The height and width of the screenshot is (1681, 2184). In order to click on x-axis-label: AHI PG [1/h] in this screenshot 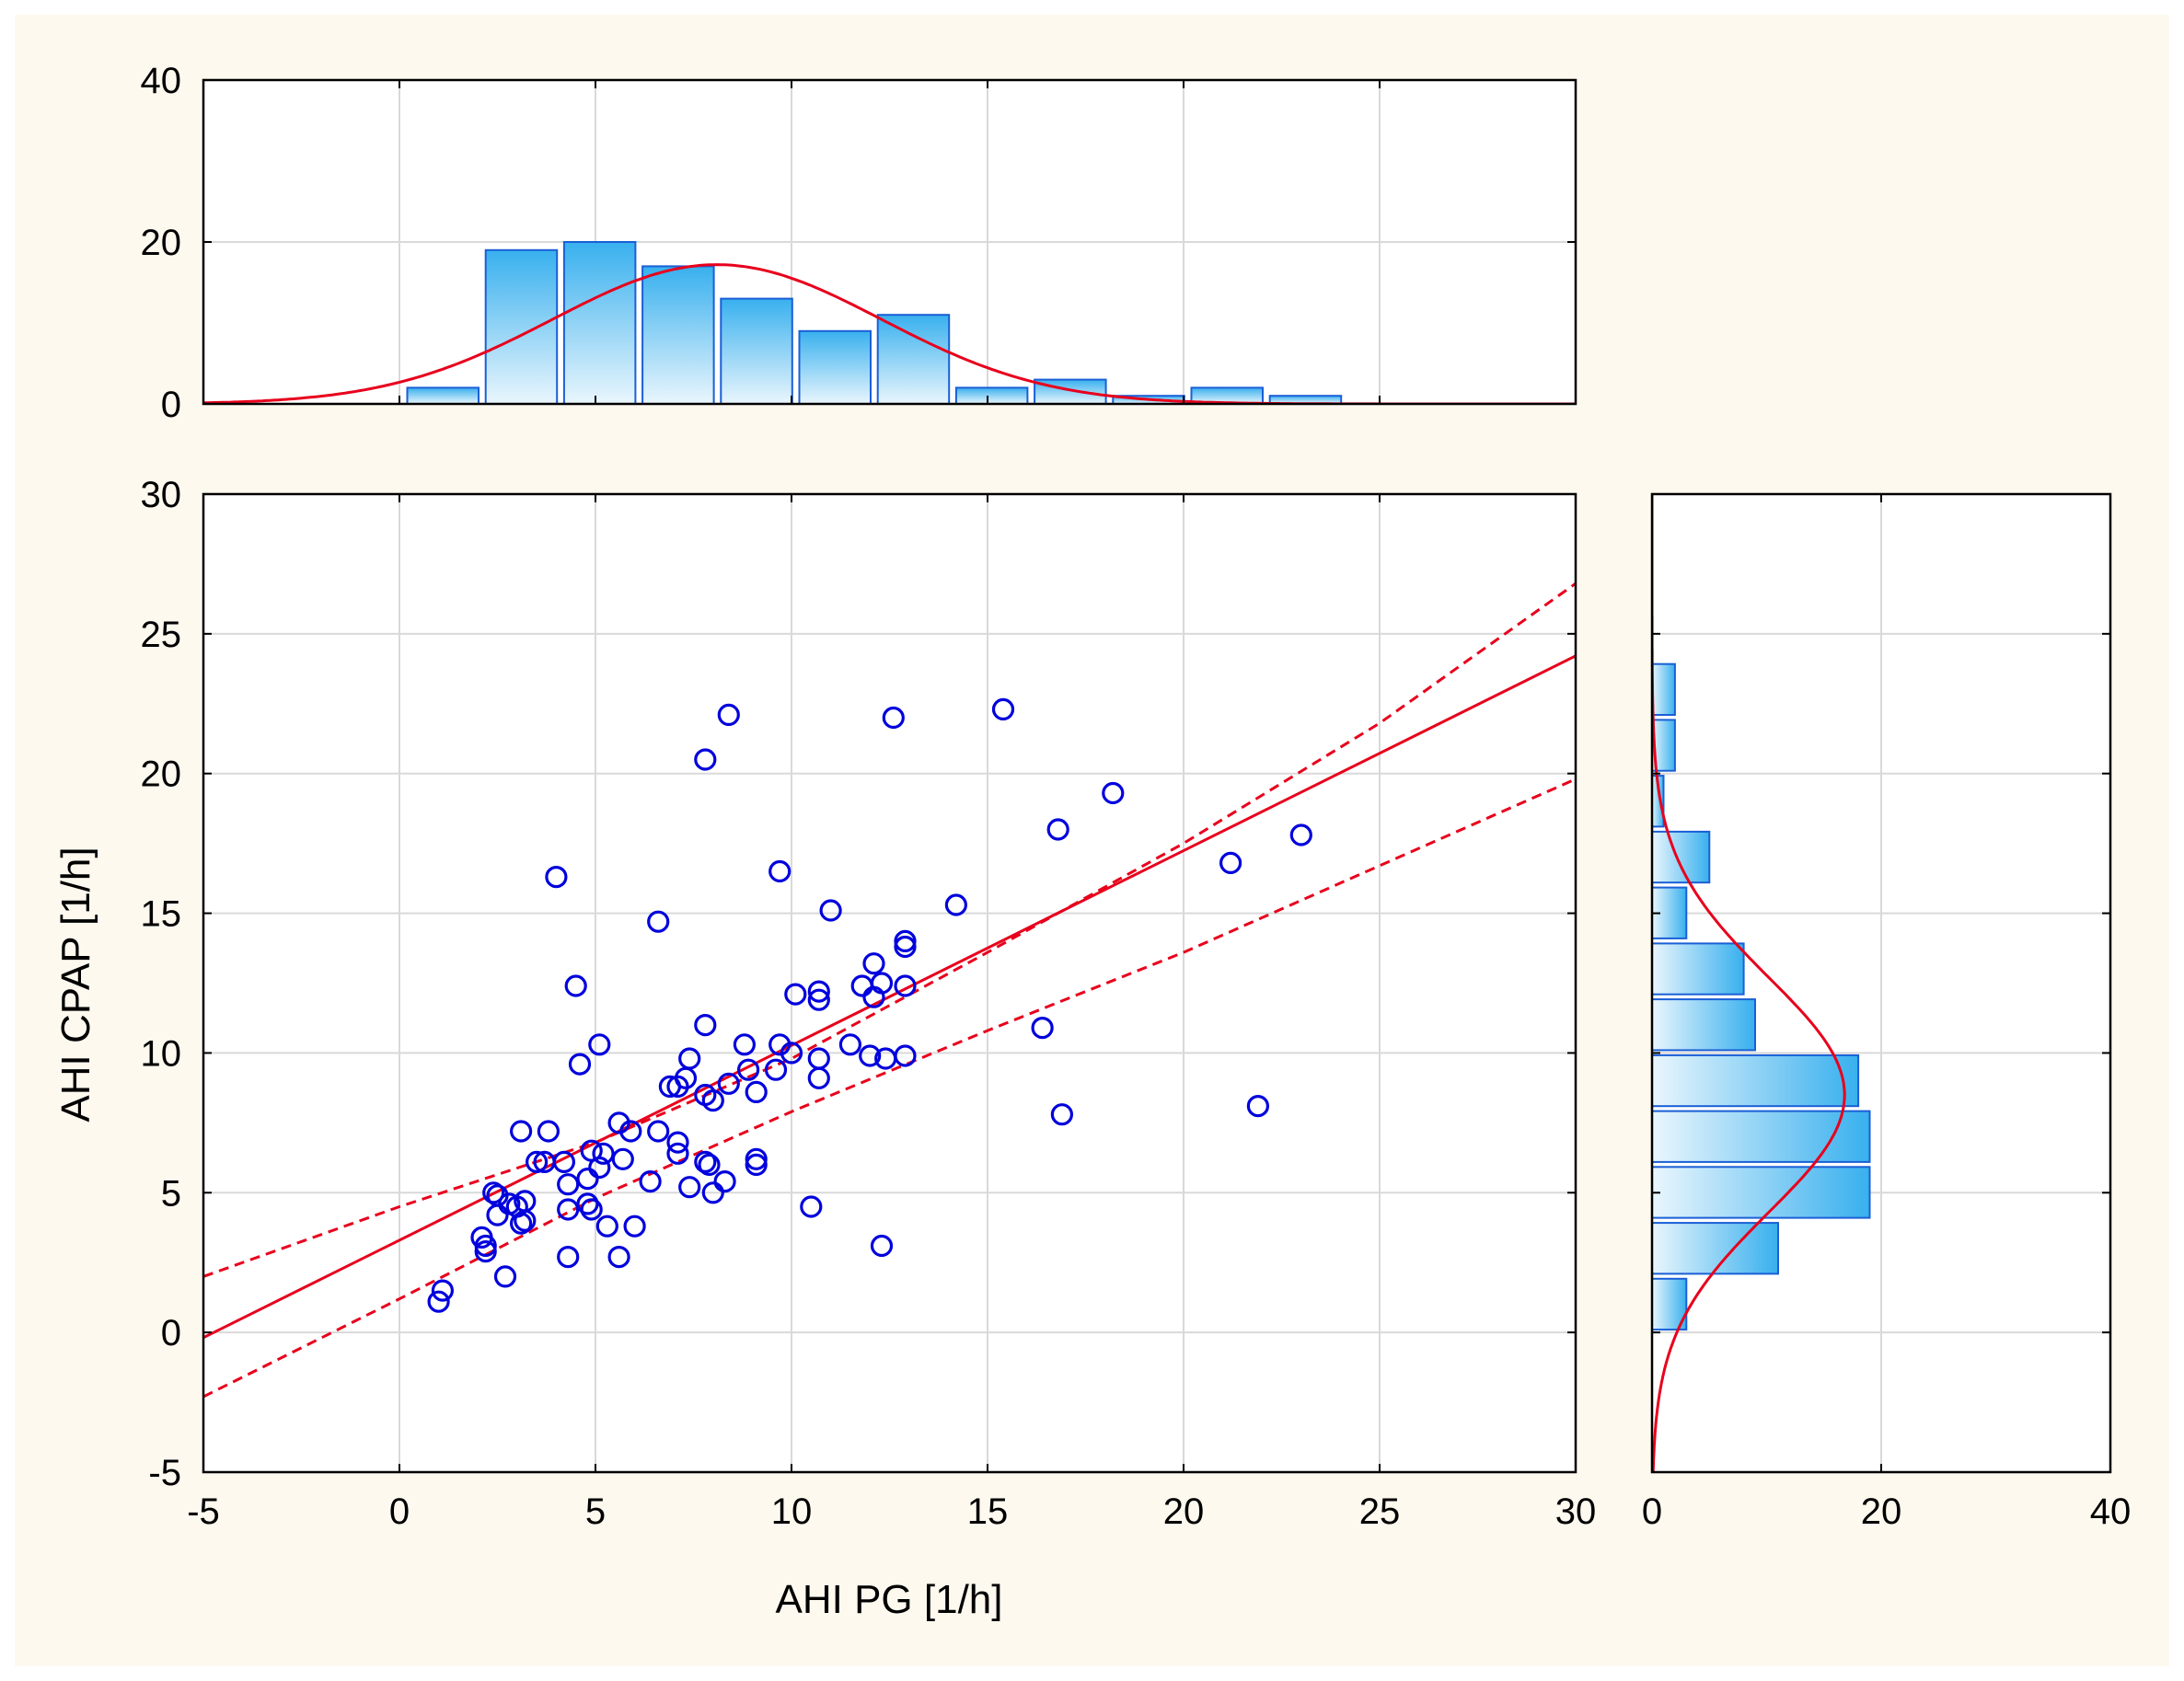, I will do `click(889, 1599)`.